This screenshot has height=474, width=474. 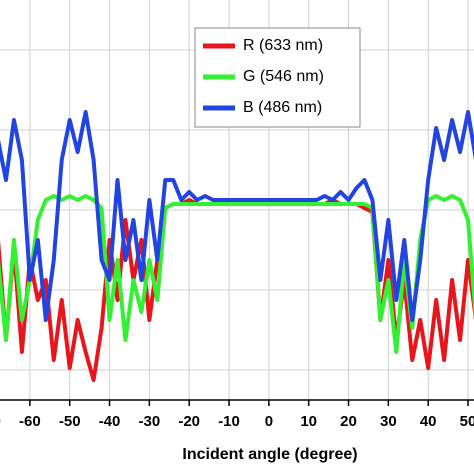 I want to click on x-tick-label: -10, so click(x=229, y=421).